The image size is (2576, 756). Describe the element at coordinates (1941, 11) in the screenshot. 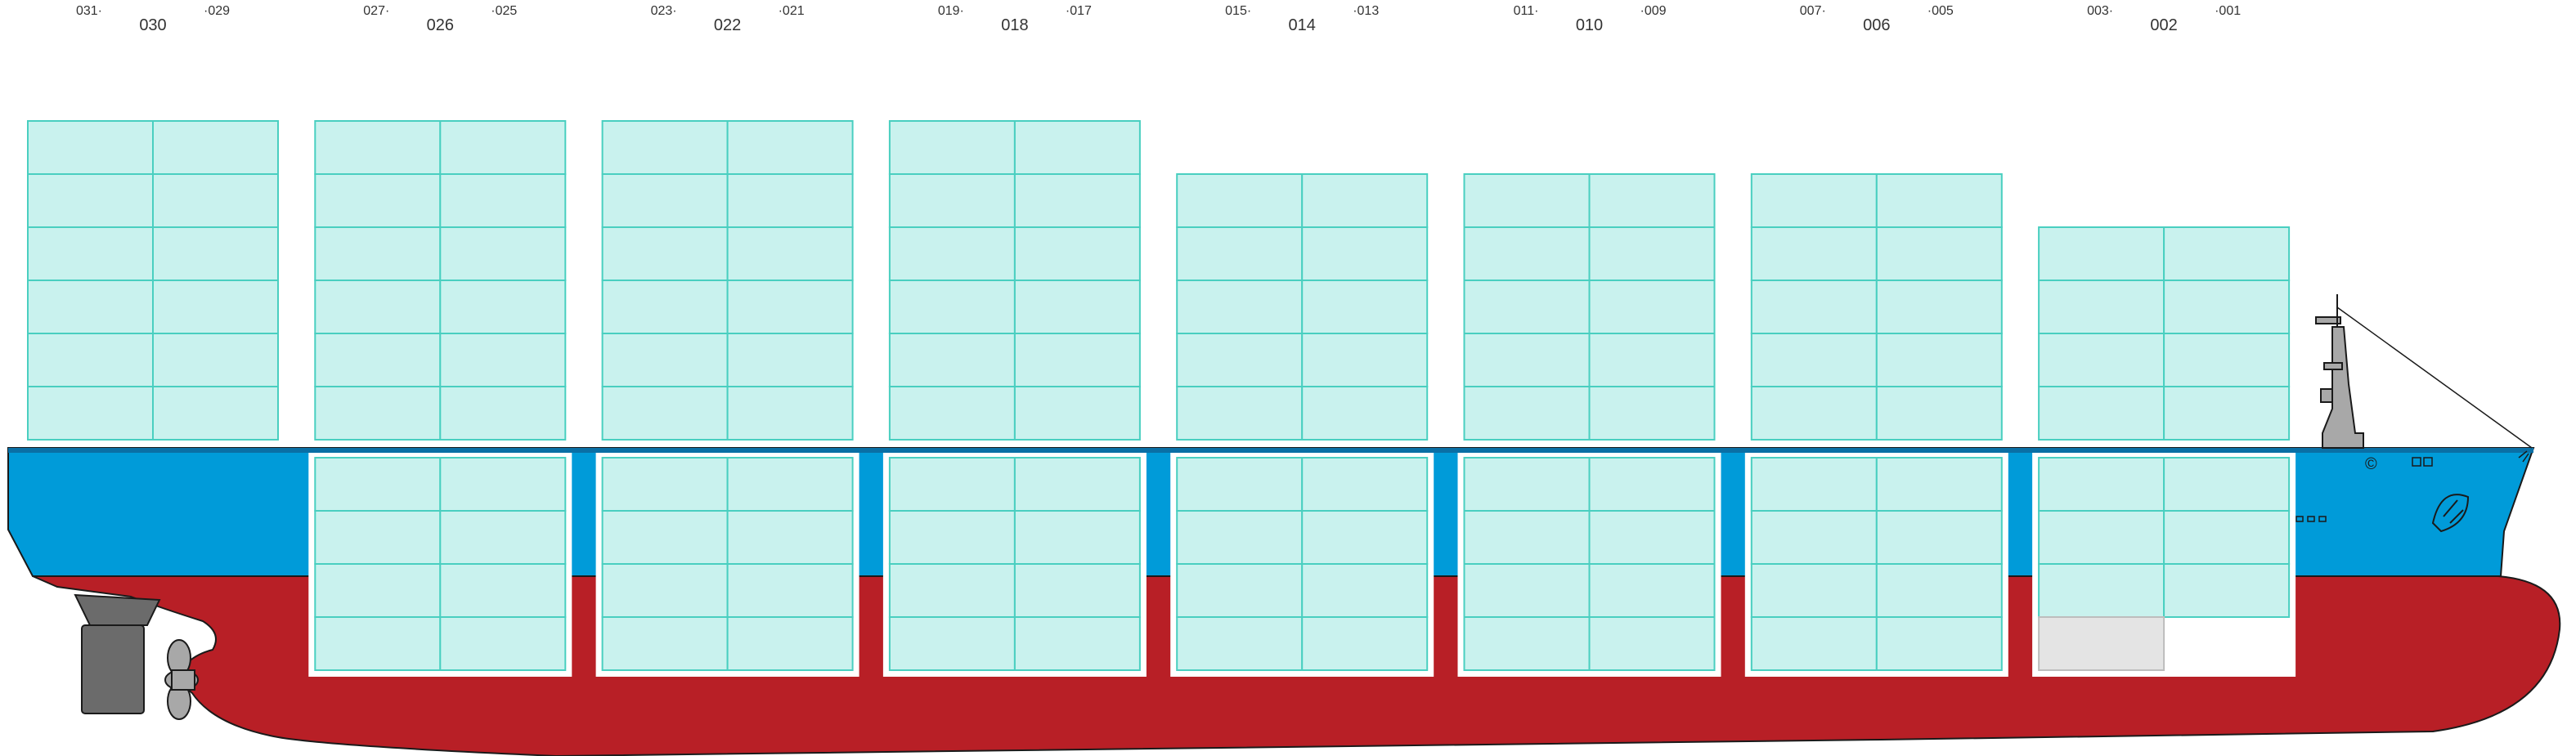

I see `bay-fwd-number: ·005` at that location.